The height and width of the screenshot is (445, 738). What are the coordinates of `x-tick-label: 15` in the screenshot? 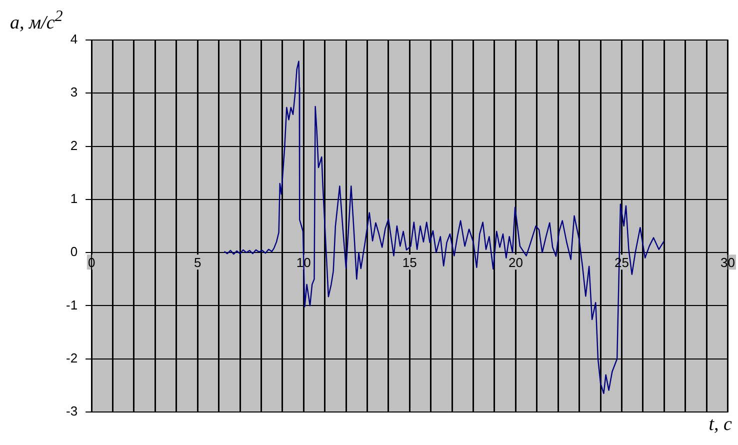 It's located at (409, 262).